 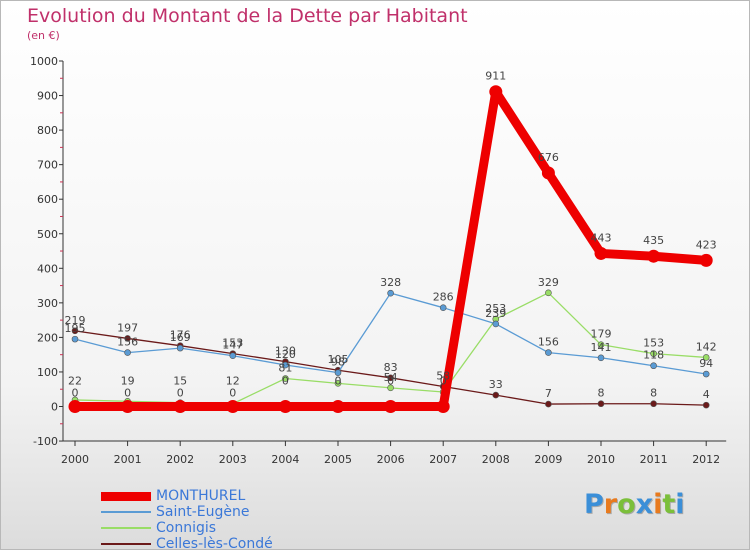 What do you see at coordinates (706, 459) in the screenshot?
I see `x-tick-label: 2012` at bounding box center [706, 459].